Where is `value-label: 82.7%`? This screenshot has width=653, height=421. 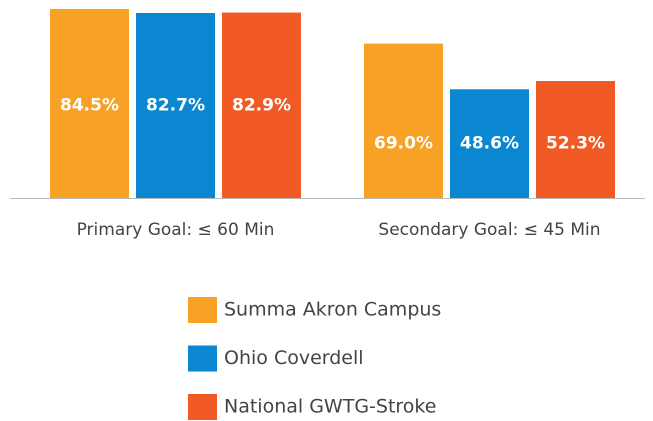
value-label: 82.7% is located at coordinates (175, 106).